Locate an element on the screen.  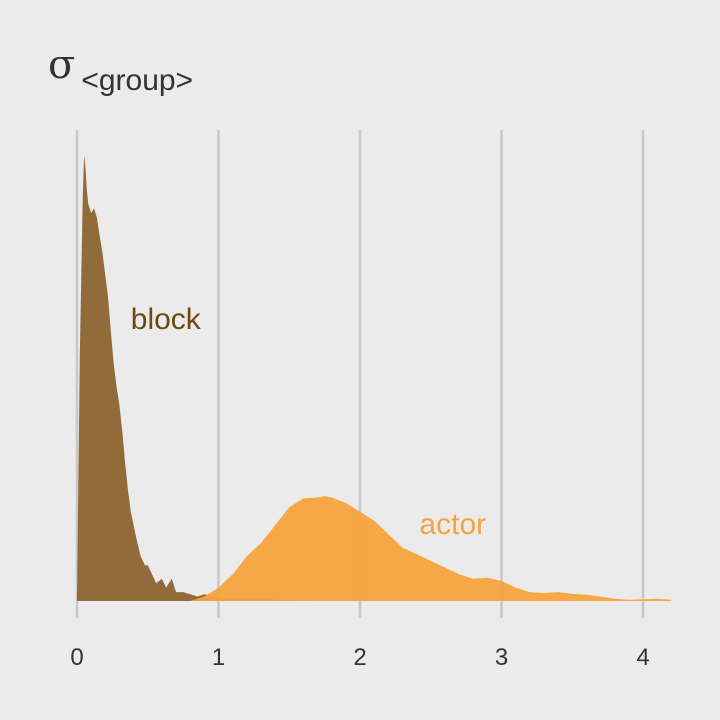
x-tick-label-3: 3 is located at coordinates (501, 657).